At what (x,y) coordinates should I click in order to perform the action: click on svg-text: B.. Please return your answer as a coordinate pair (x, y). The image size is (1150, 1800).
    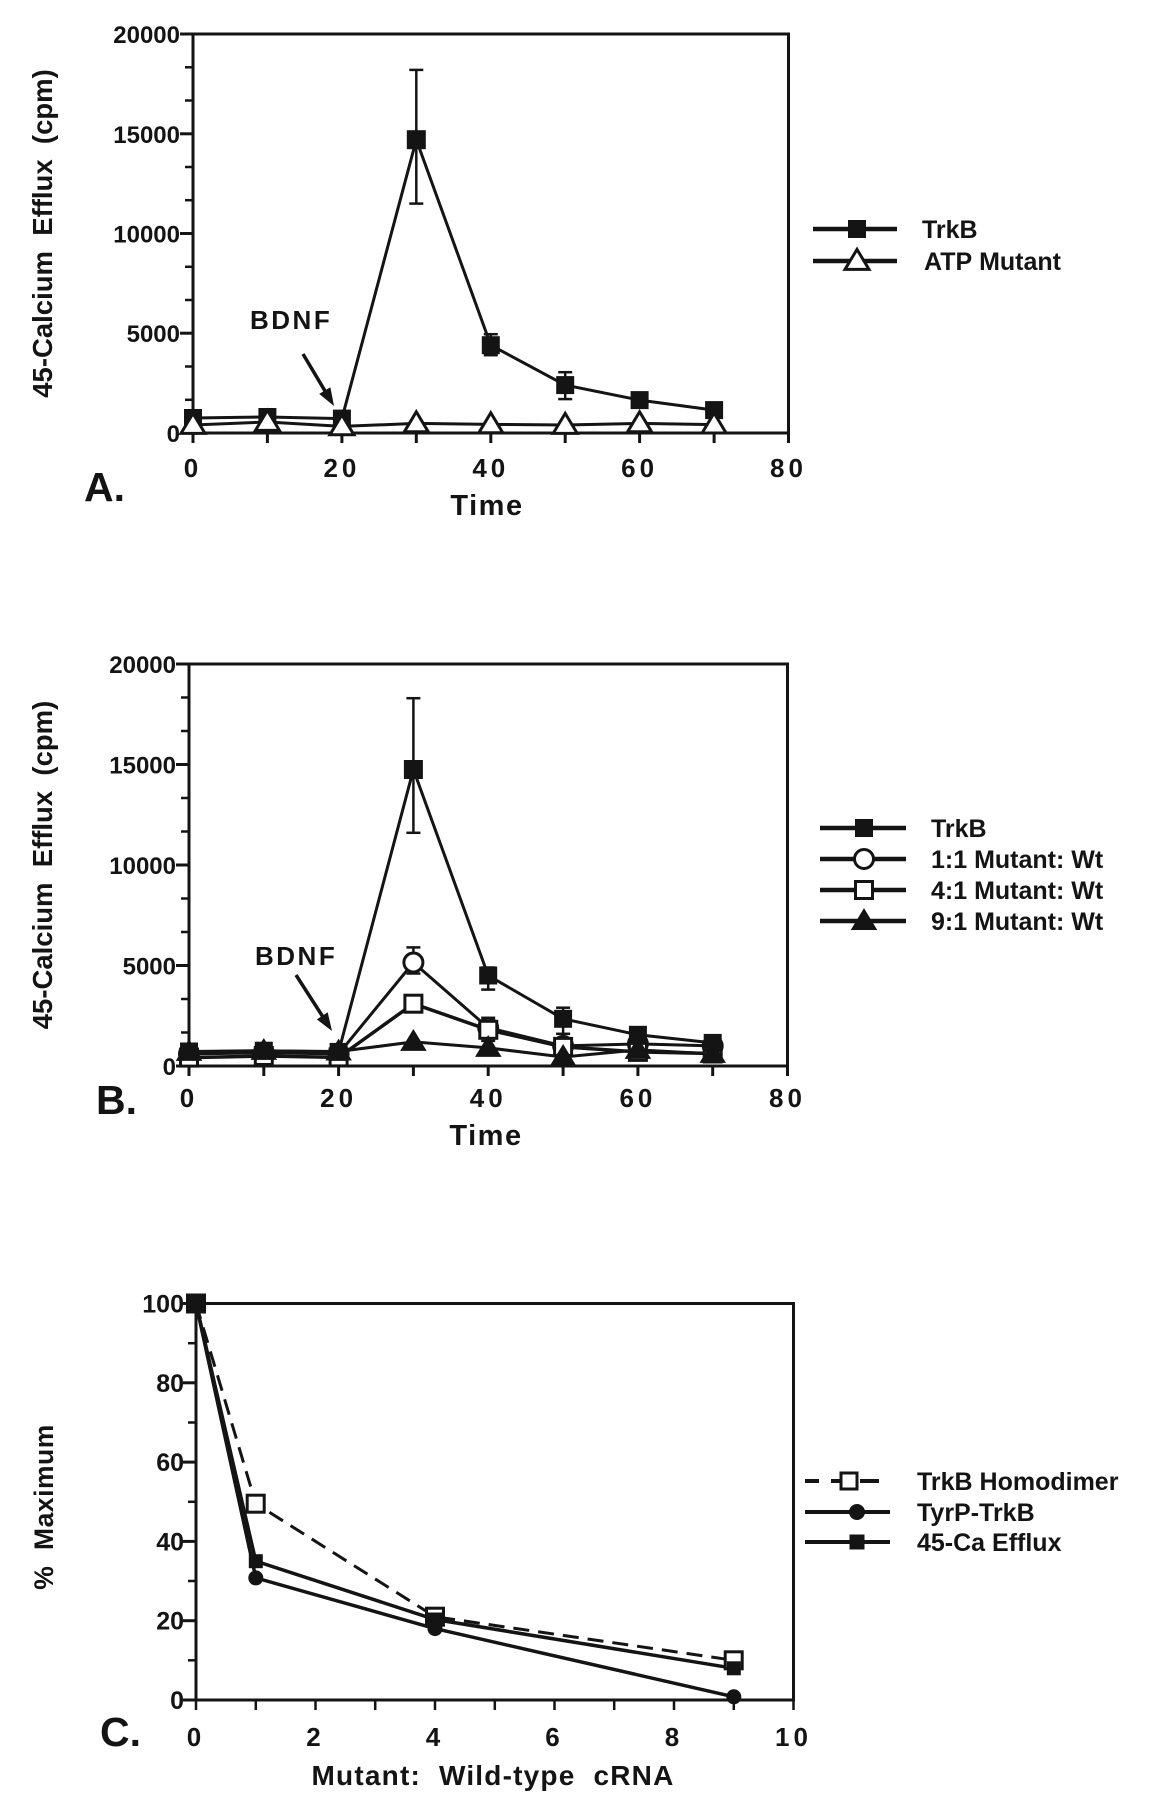
    Looking at the image, I should click on (116, 1100).